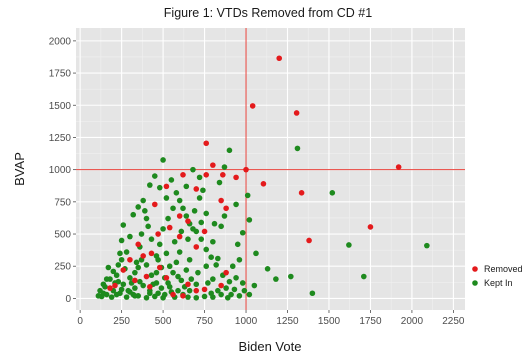 The height and width of the screenshot is (360, 529). Describe the element at coordinates (498, 283) in the screenshot. I see `legend-label: Kept In` at that location.